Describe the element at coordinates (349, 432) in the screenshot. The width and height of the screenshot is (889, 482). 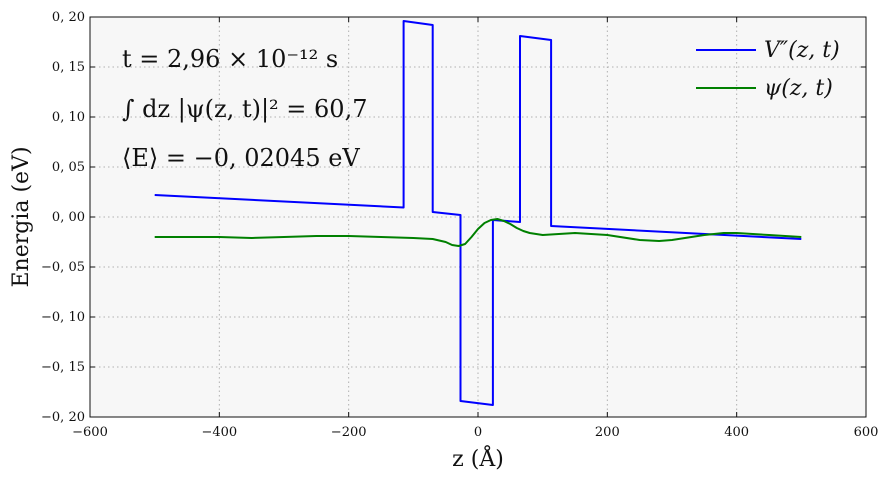
I see `x-tick-label: −200` at that location.